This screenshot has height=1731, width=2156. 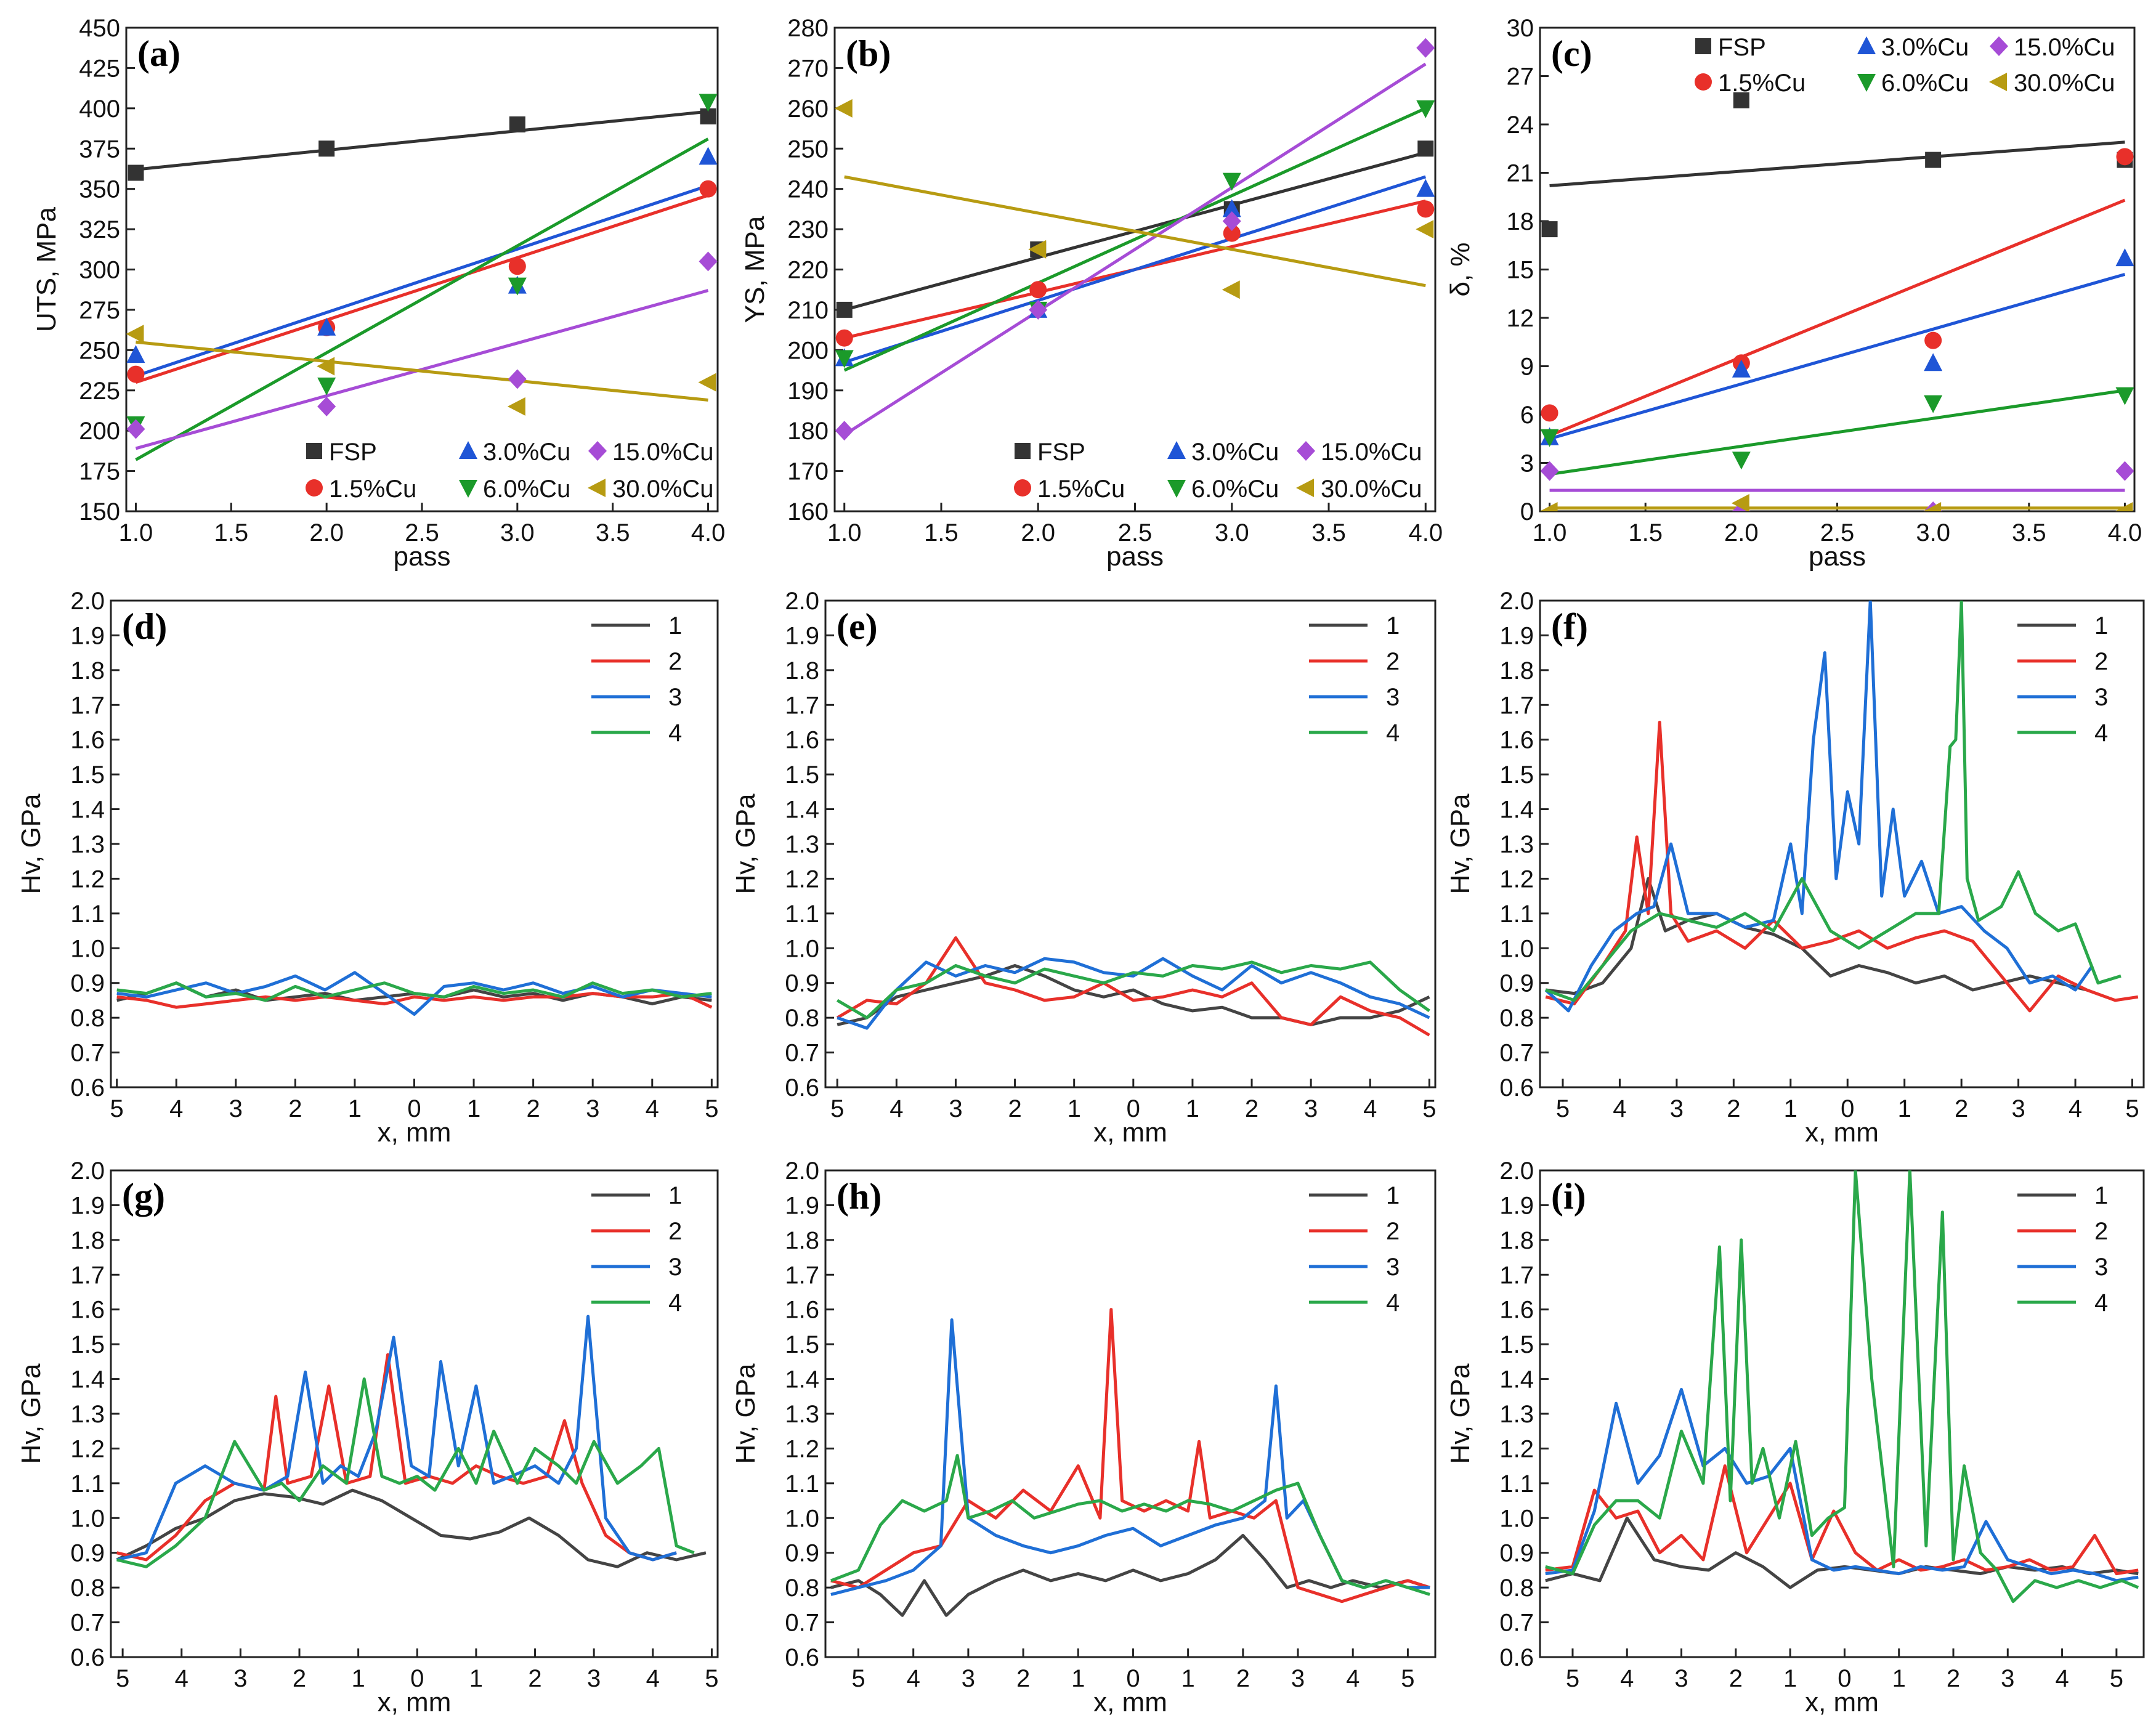 I want to click on legend: 1 2 3 4, so click(x=2062, y=679).